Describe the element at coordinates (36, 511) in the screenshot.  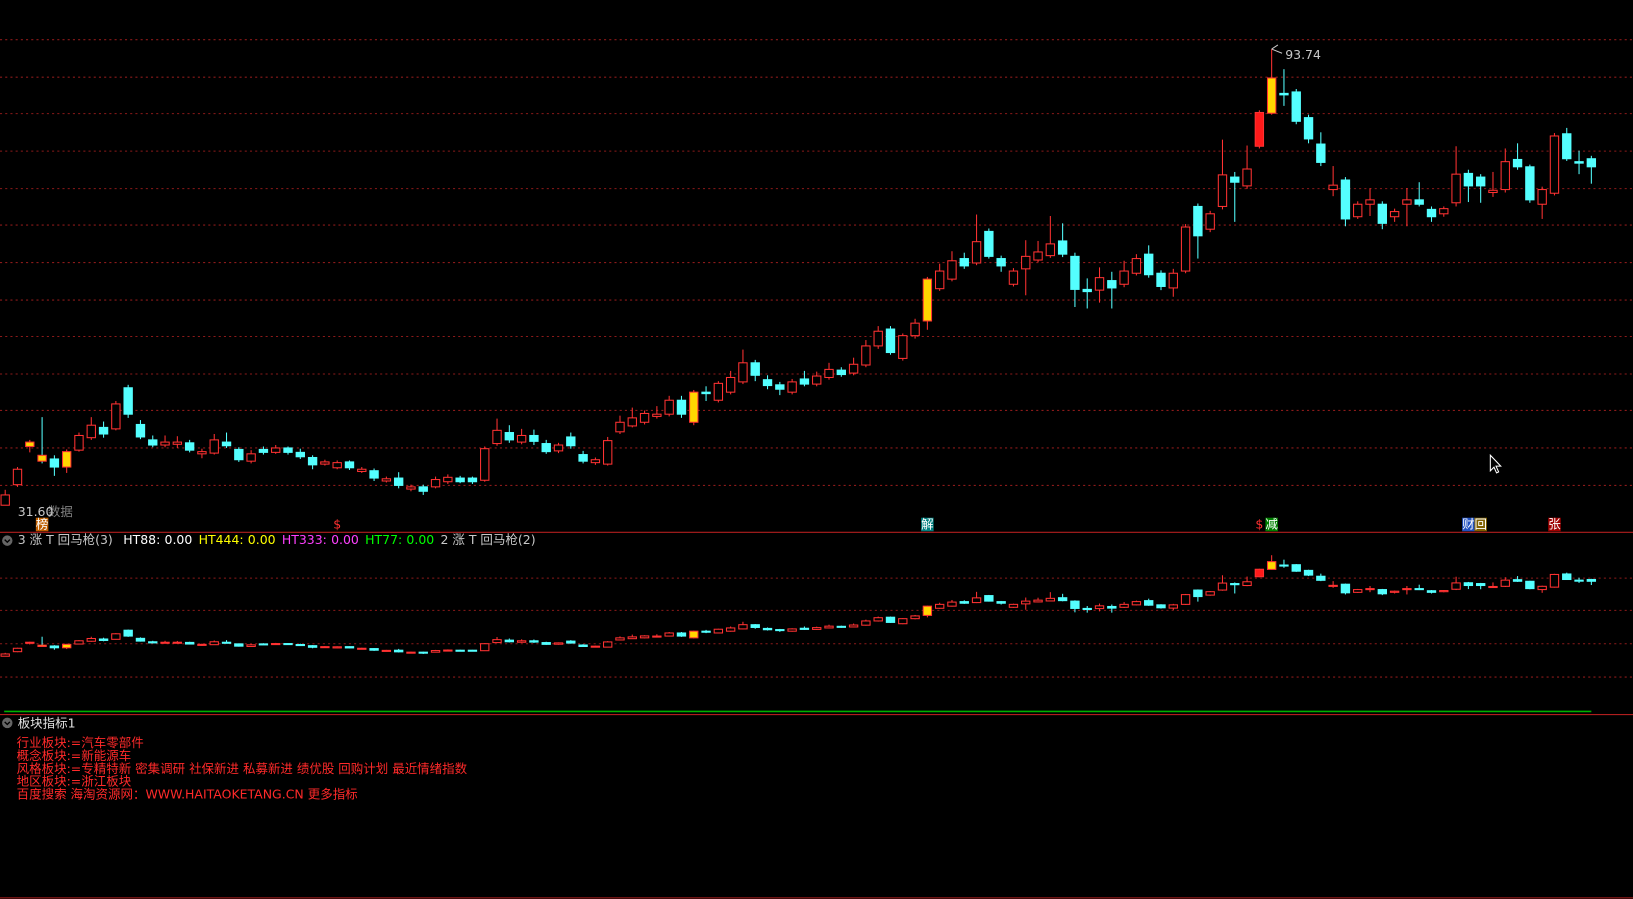
I see `min-label: 31.60` at that location.